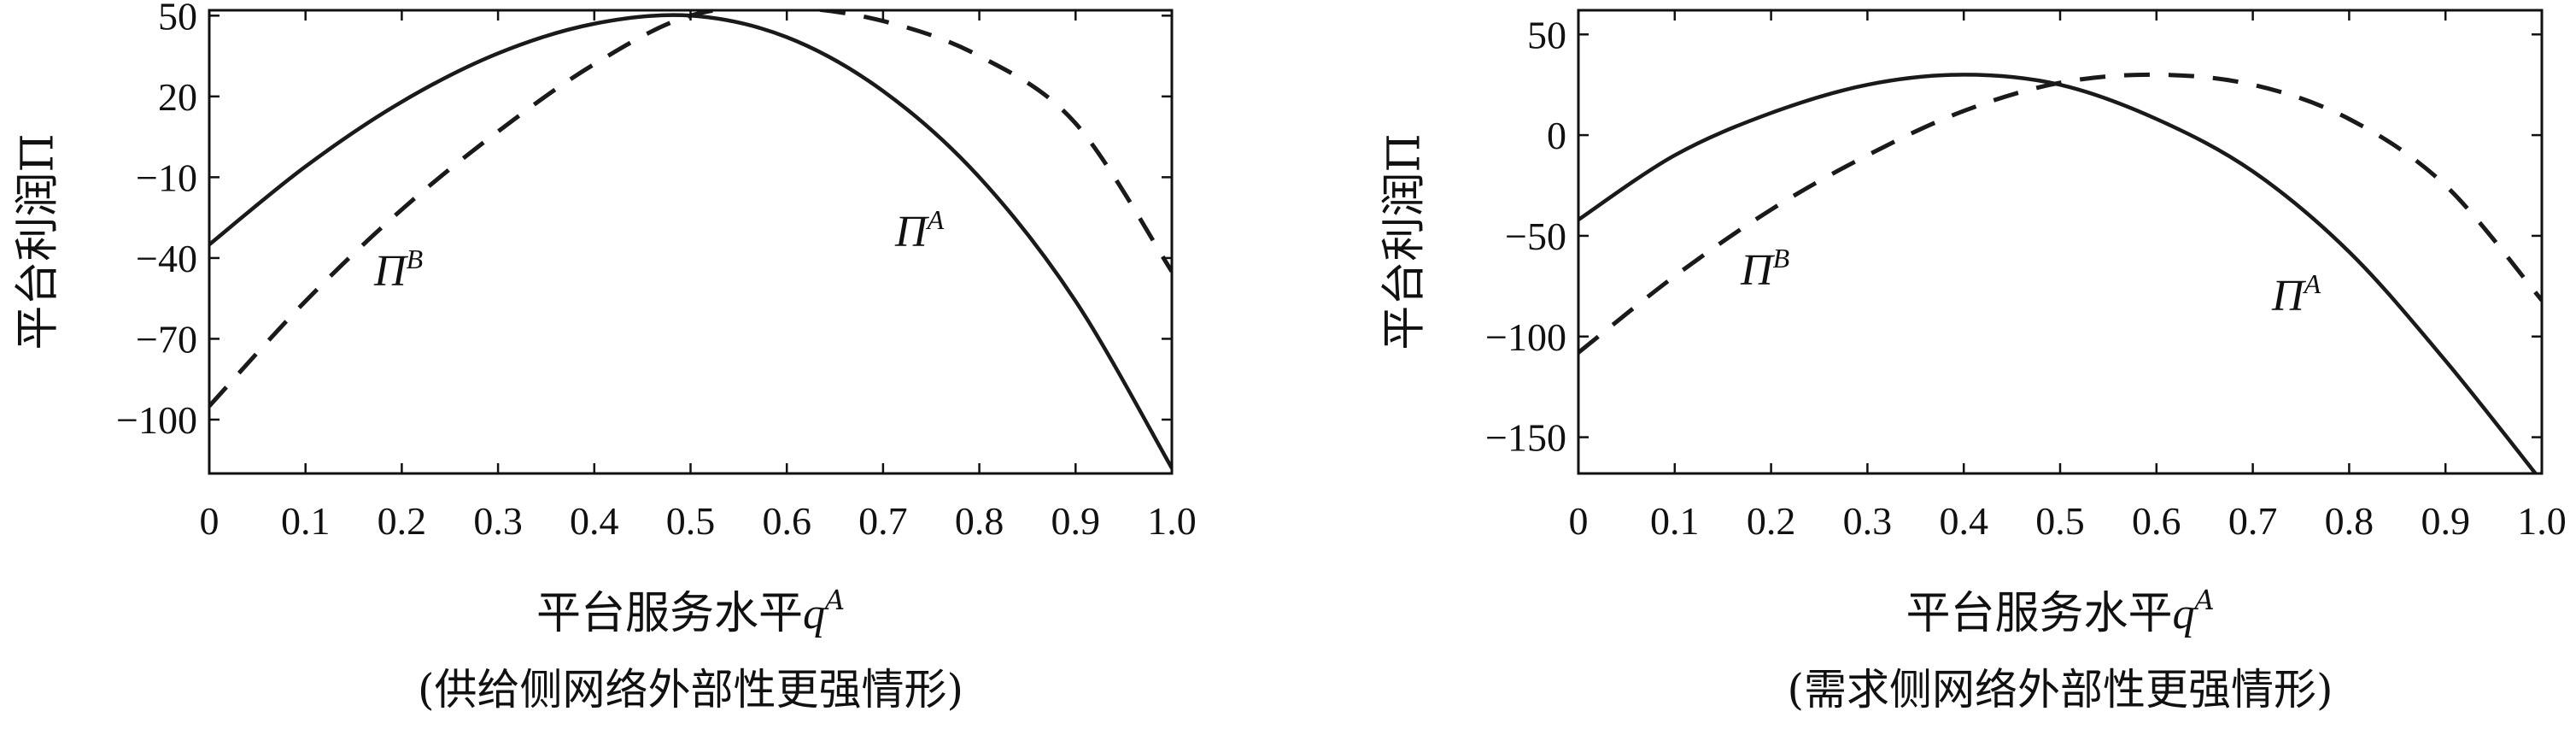 The height and width of the screenshot is (729, 2576). I want to click on y-tick-label: −40, so click(166, 258).